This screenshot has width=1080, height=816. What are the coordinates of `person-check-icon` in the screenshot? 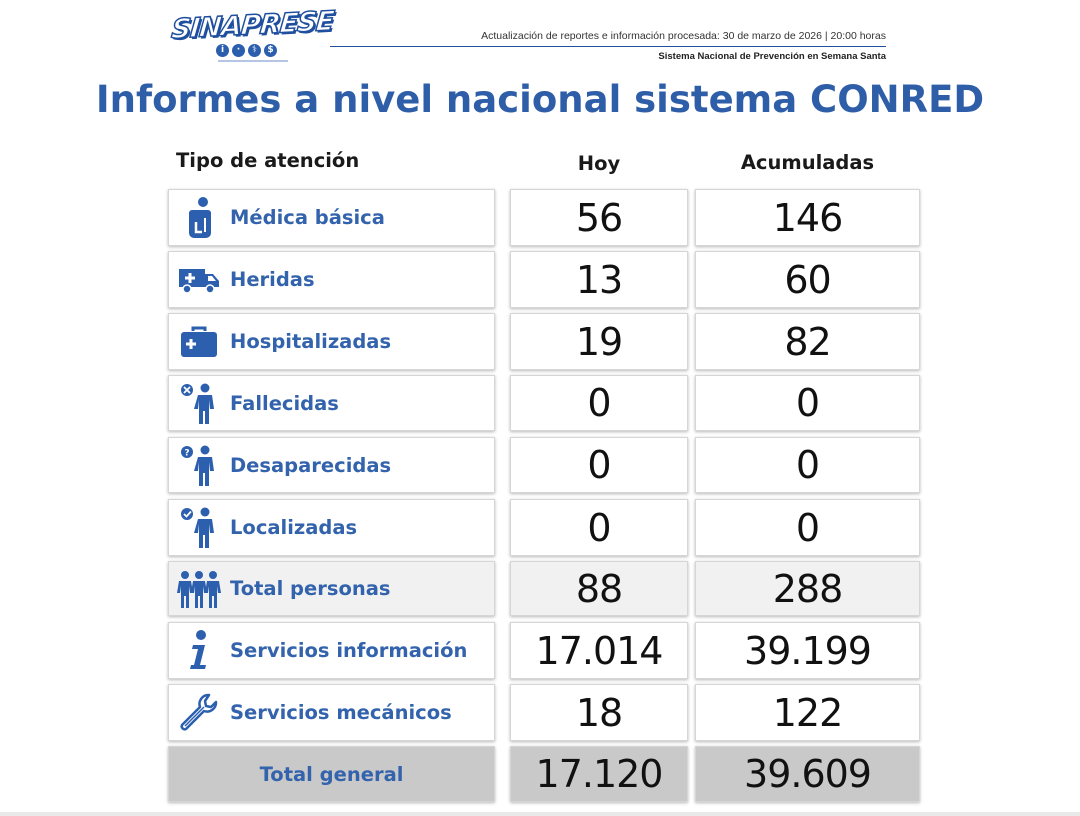 It's located at (199, 528).